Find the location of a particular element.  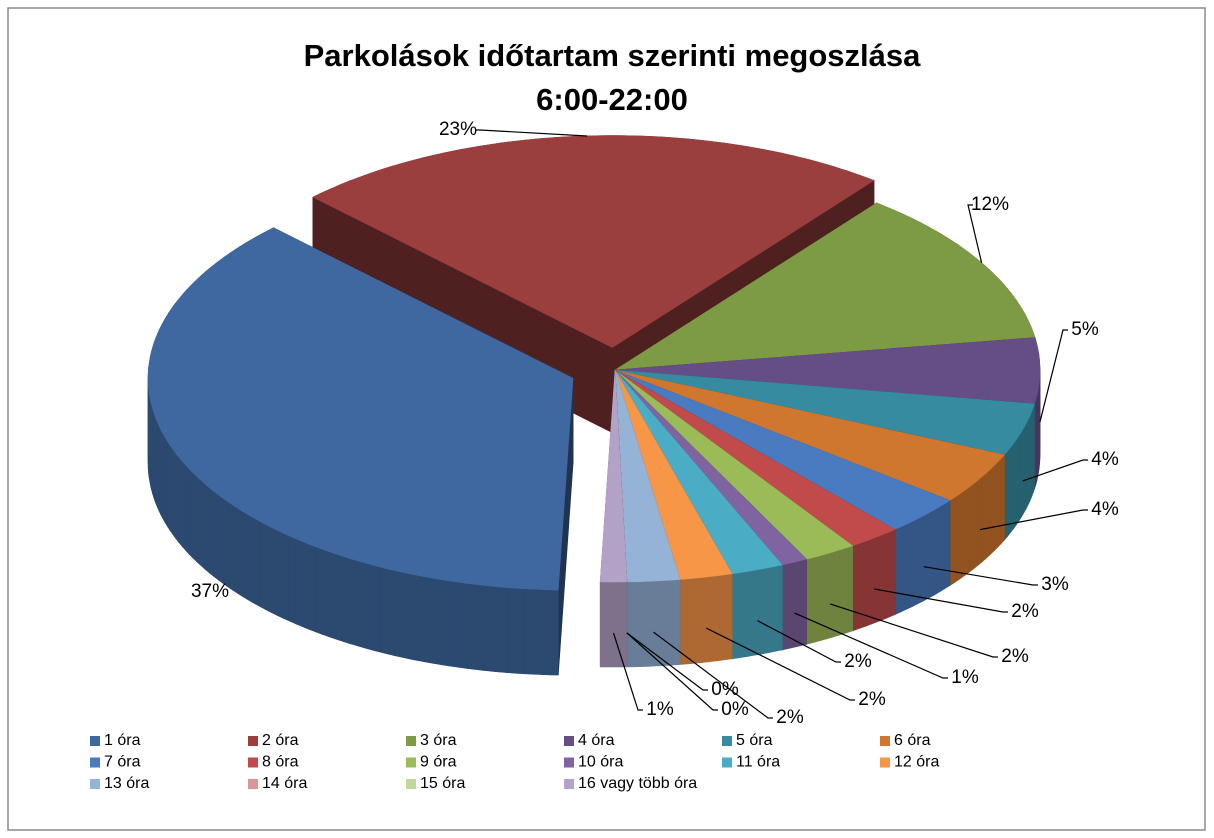

legend-label: 4 óra is located at coordinates (596, 740).